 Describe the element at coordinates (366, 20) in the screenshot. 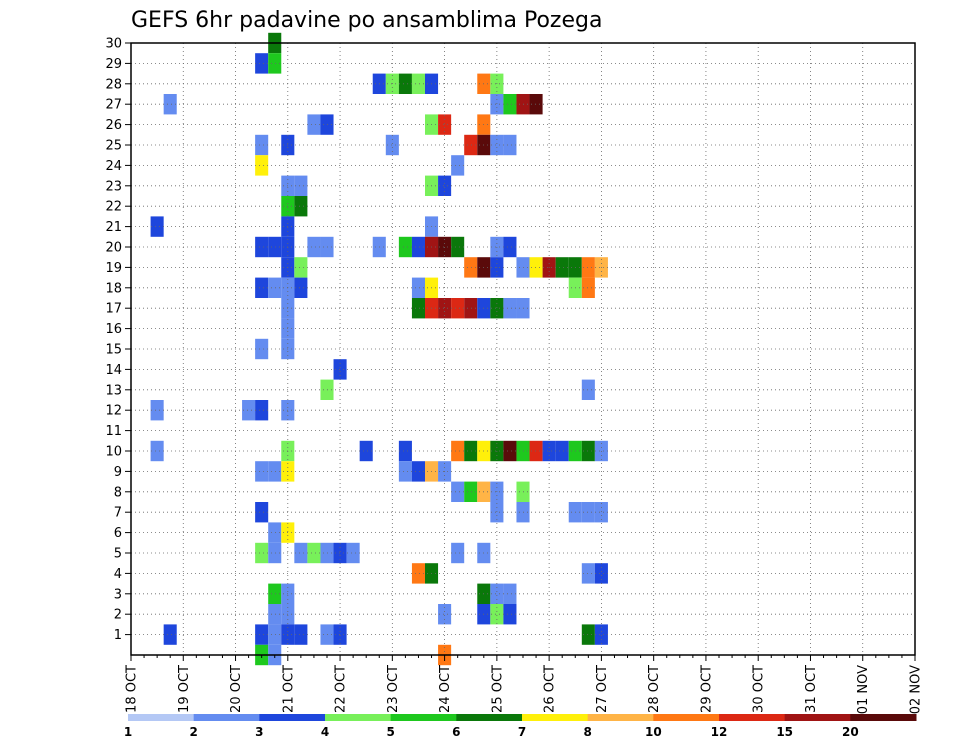

I see `chart-title: GEFS 6hr padavine po ansamblima Pozega` at that location.